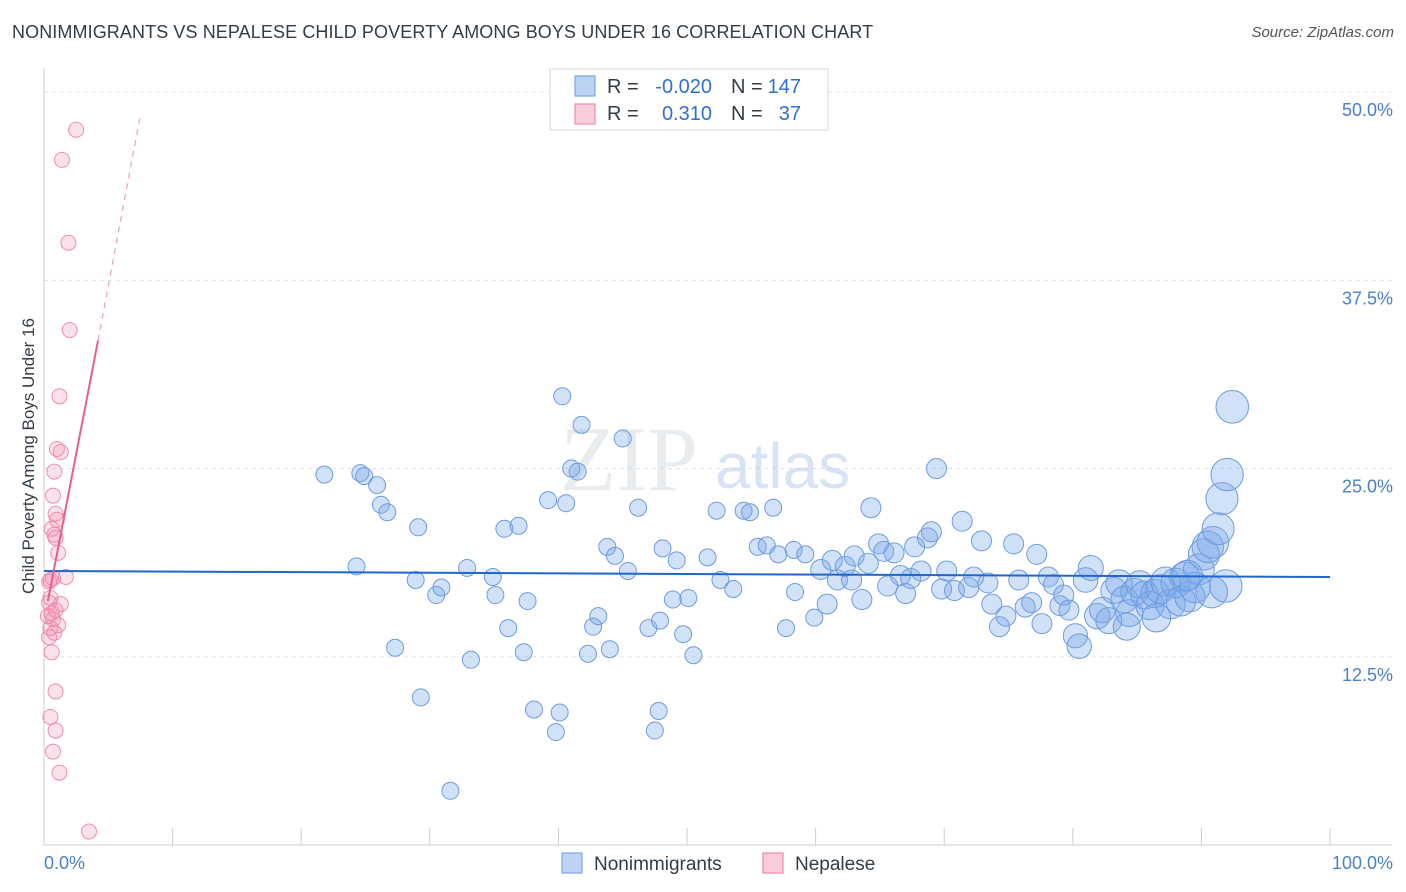 The height and width of the screenshot is (892, 1406). I want to click on stats-legend: R = -0.020 N = 147 R = 0.310 N = 37, so click(689, 99).